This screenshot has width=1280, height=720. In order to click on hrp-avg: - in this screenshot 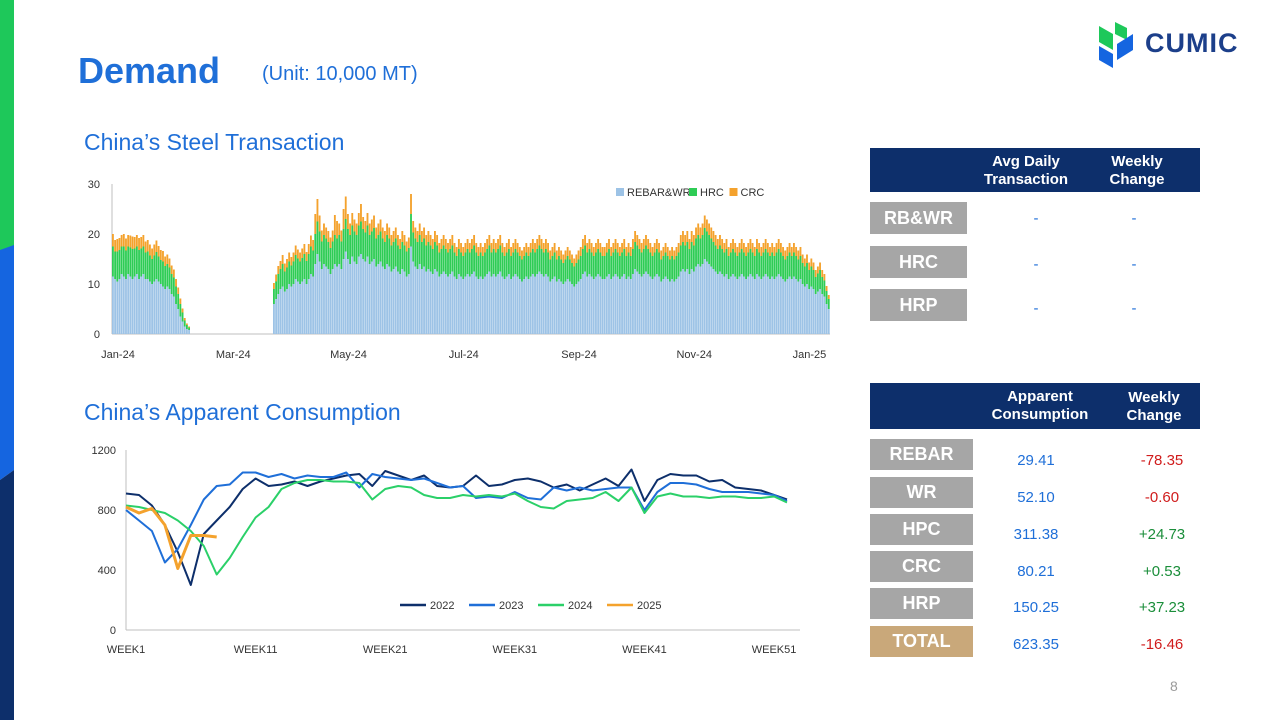, I will do `click(1036, 308)`.